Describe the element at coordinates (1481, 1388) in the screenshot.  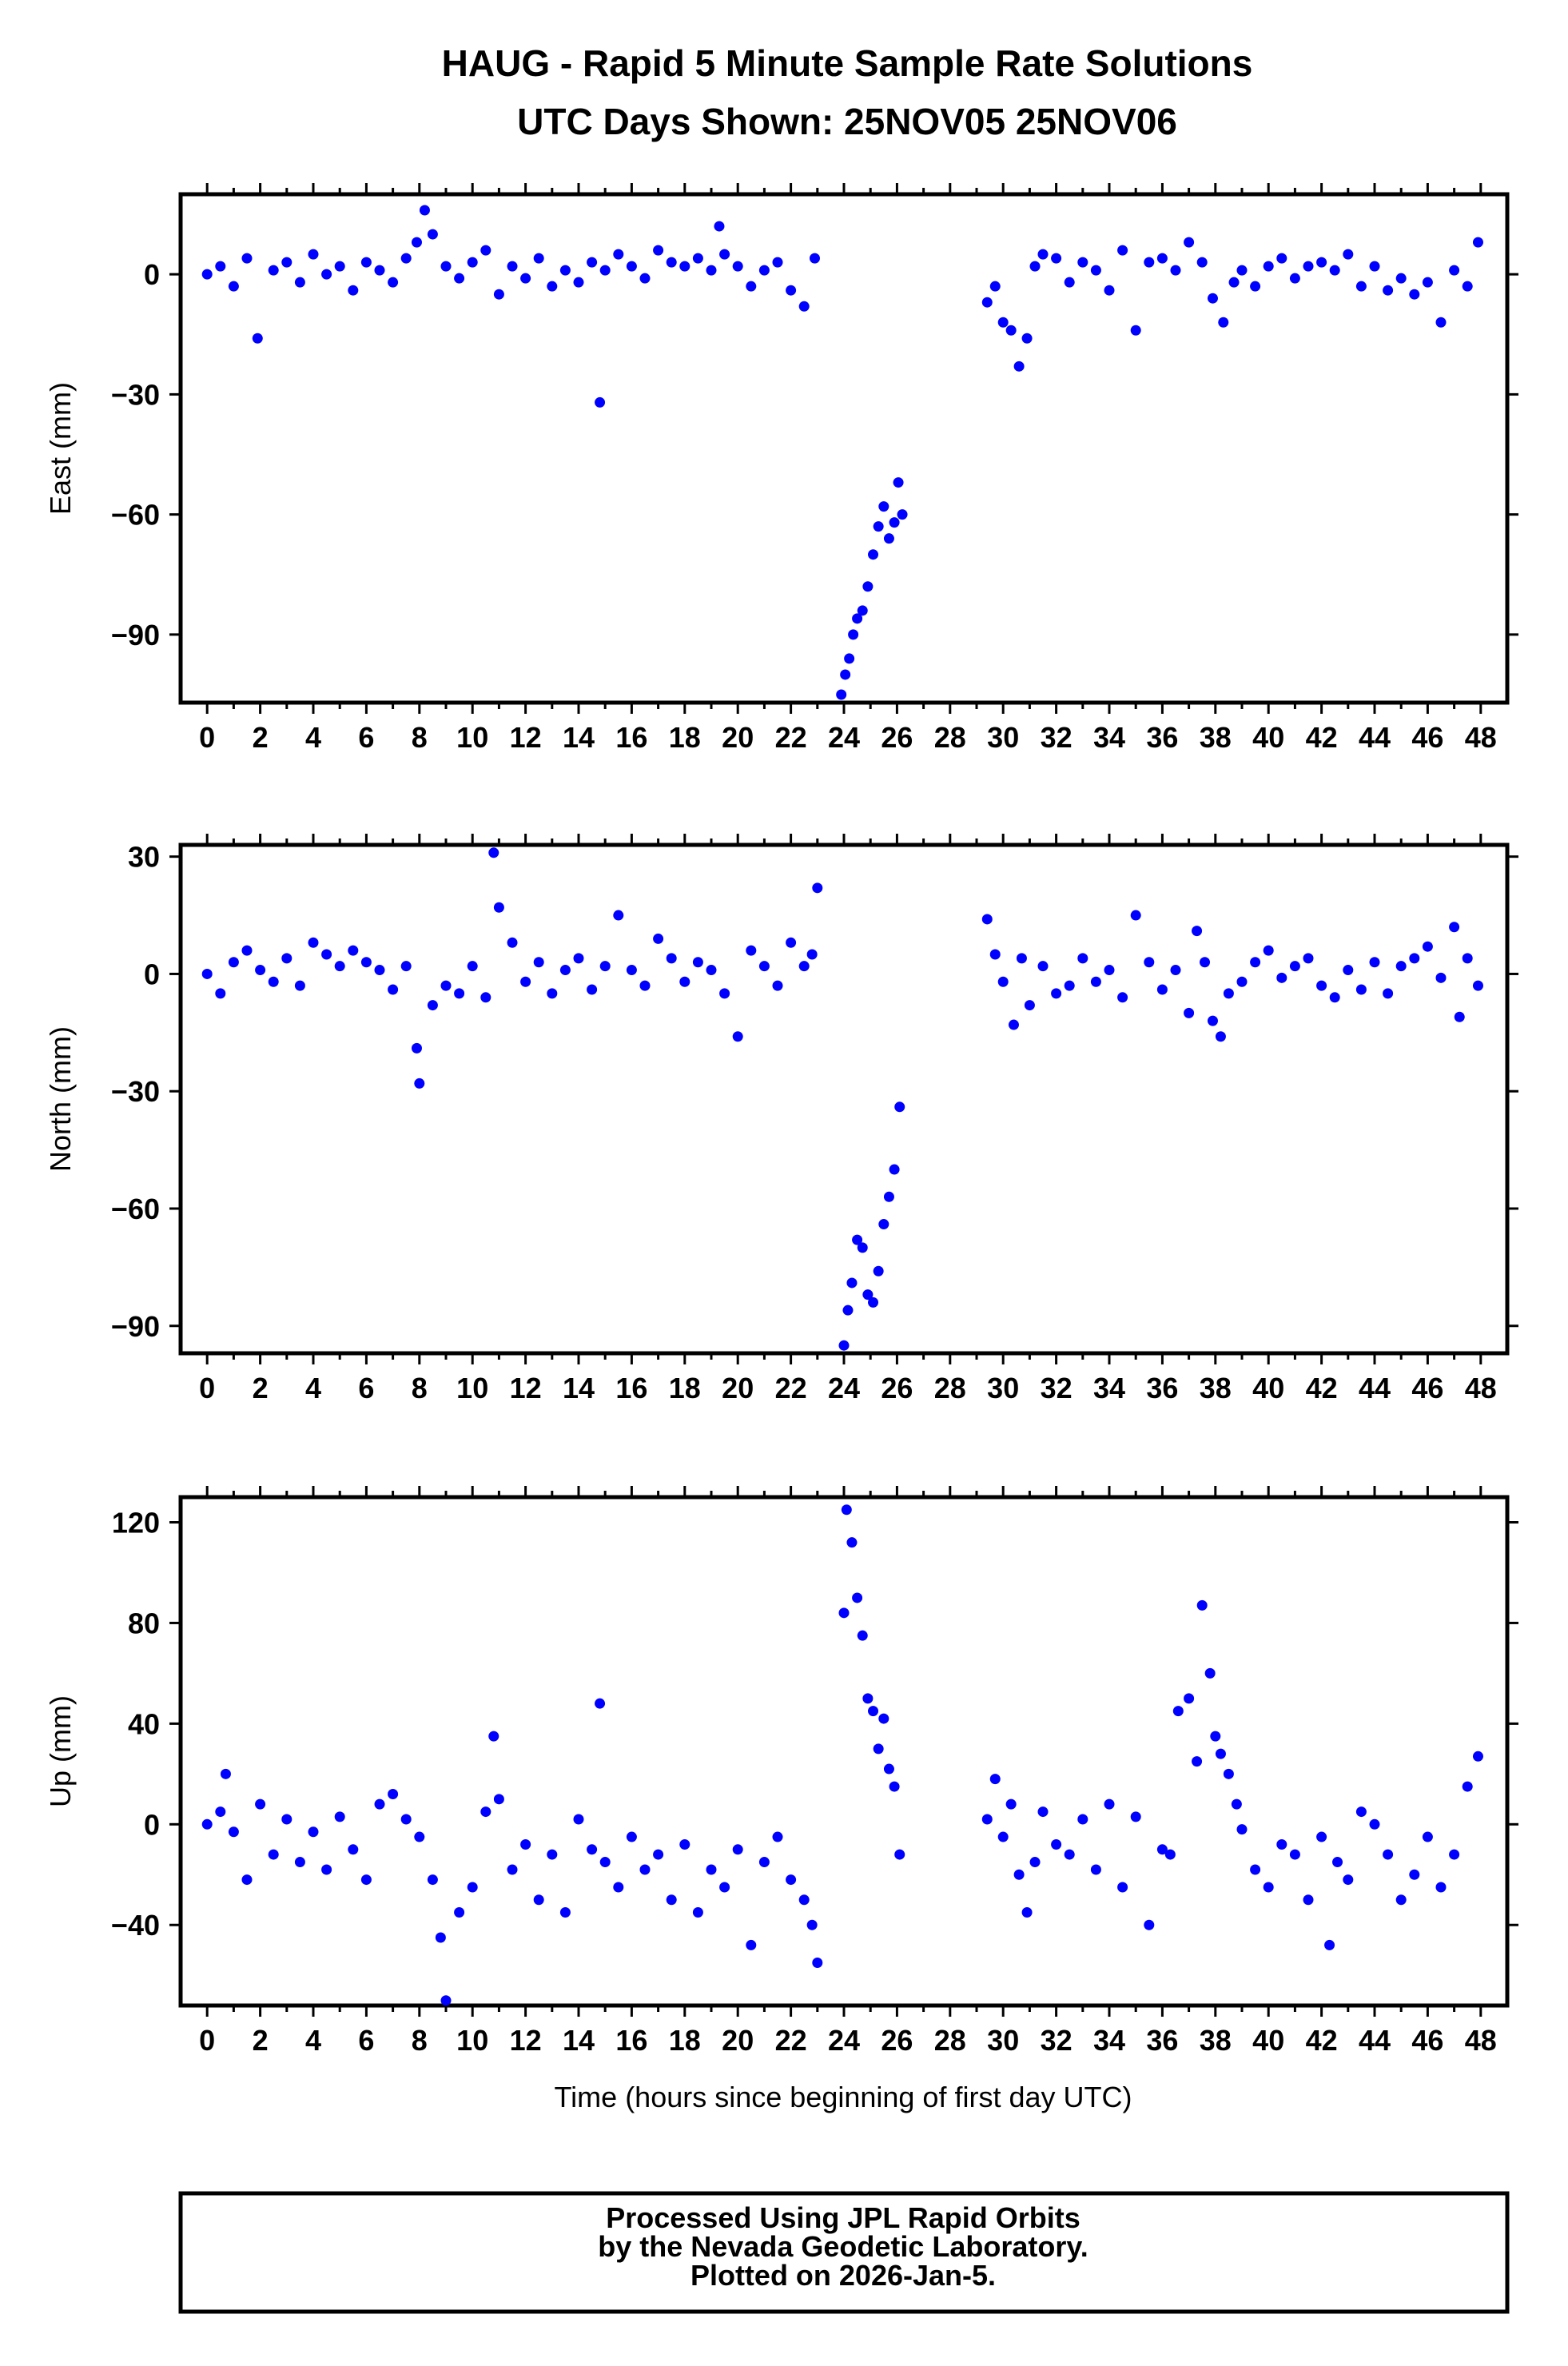
I see `north-x-tick-label: 48` at that location.